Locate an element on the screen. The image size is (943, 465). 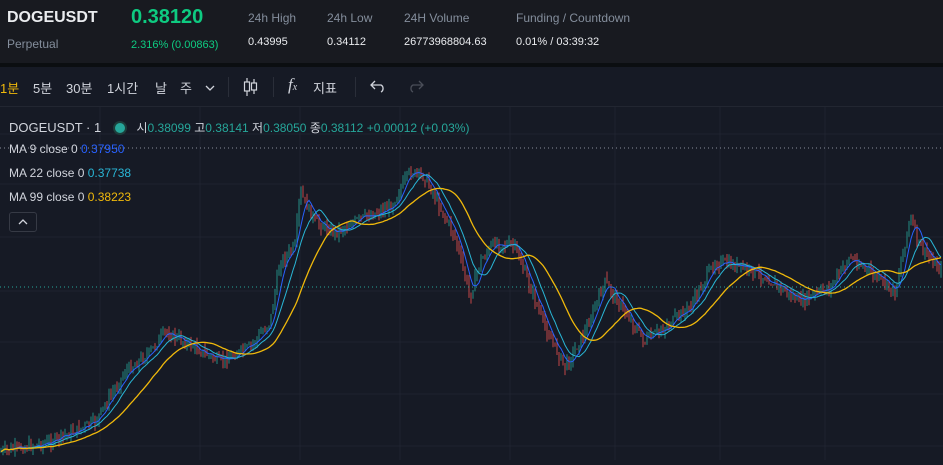
contract-type: Perpetual is located at coordinates (33, 44).